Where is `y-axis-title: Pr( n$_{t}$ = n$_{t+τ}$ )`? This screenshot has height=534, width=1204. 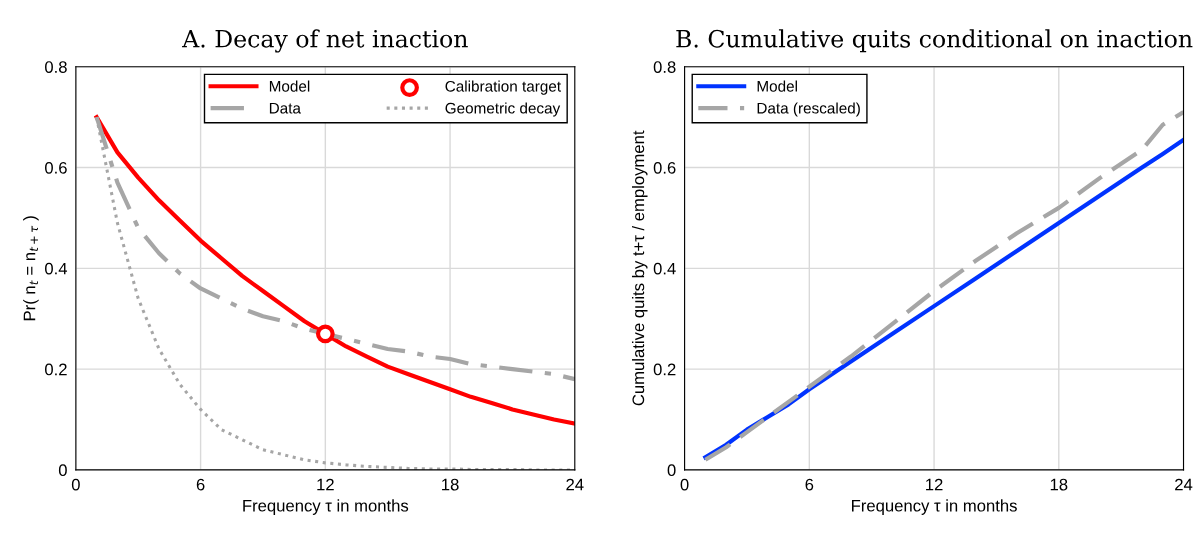 y-axis-title: Pr( n$_{t}$ = n$_{t+τ}$ ) is located at coordinates (31, 268).